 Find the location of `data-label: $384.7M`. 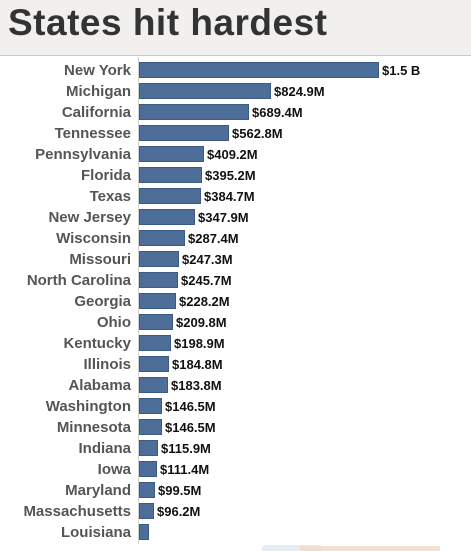

data-label: $384.7M is located at coordinates (229, 196).